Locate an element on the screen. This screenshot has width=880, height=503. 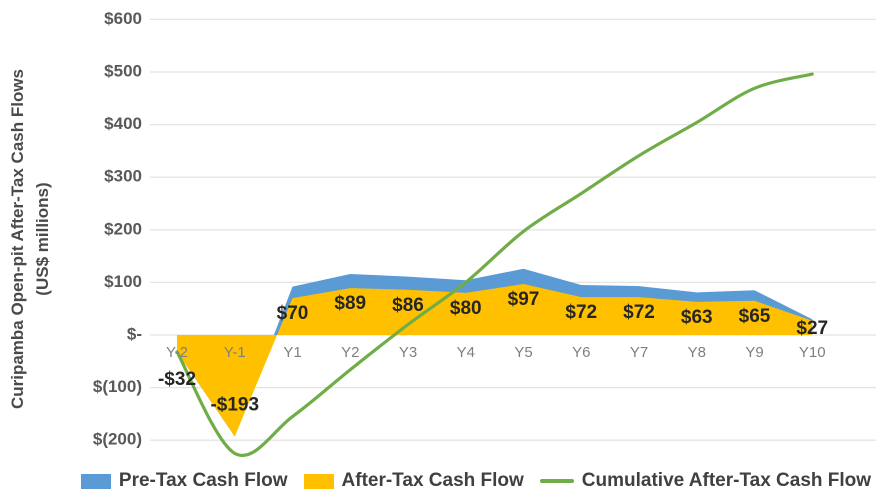
legend-item-aftertax: After-Tax Cash Flow is located at coordinates (413, 481).